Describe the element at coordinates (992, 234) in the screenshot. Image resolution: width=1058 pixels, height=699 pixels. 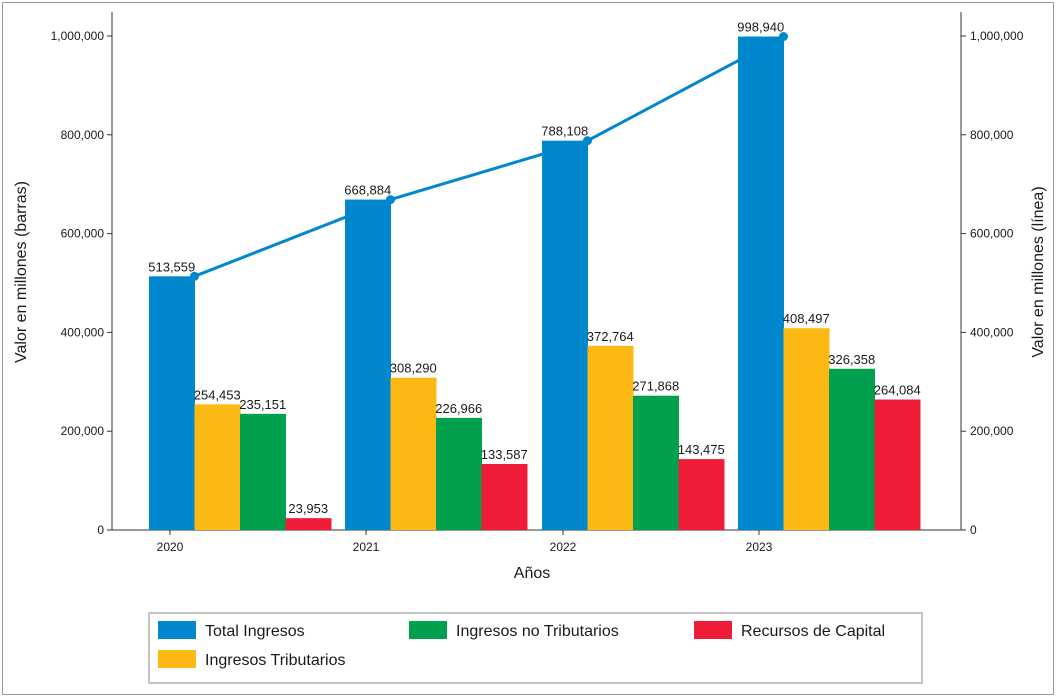
I see `y-tick-label-right: 600,000` at that location.